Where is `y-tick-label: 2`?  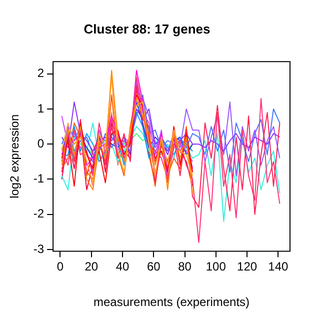 y-tick-label: 2 is located at coordinates (40, 73).